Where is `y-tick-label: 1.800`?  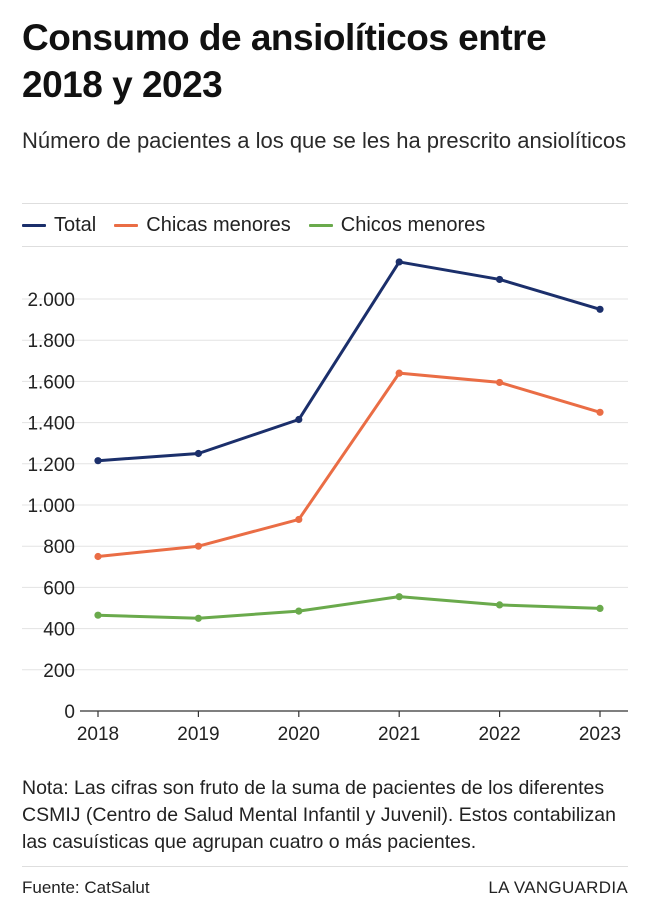
y-tick-label: 1.800 is located at coordinates (51, 341).